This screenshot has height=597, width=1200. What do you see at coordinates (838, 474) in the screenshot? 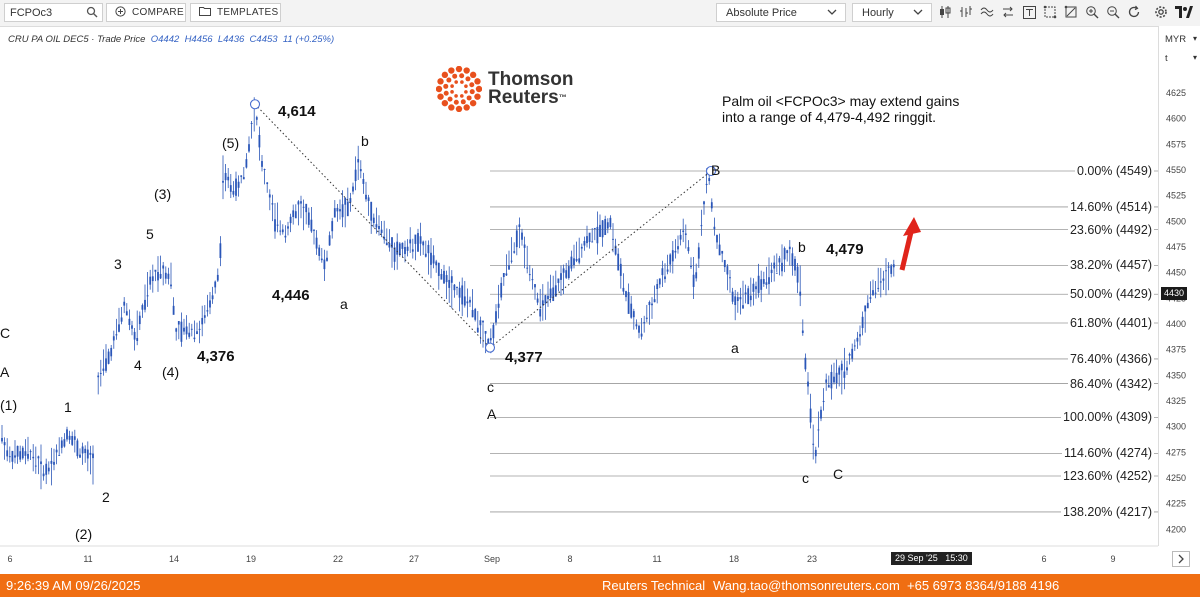
I see `wave-label: C` at bounding box center [838, 474].